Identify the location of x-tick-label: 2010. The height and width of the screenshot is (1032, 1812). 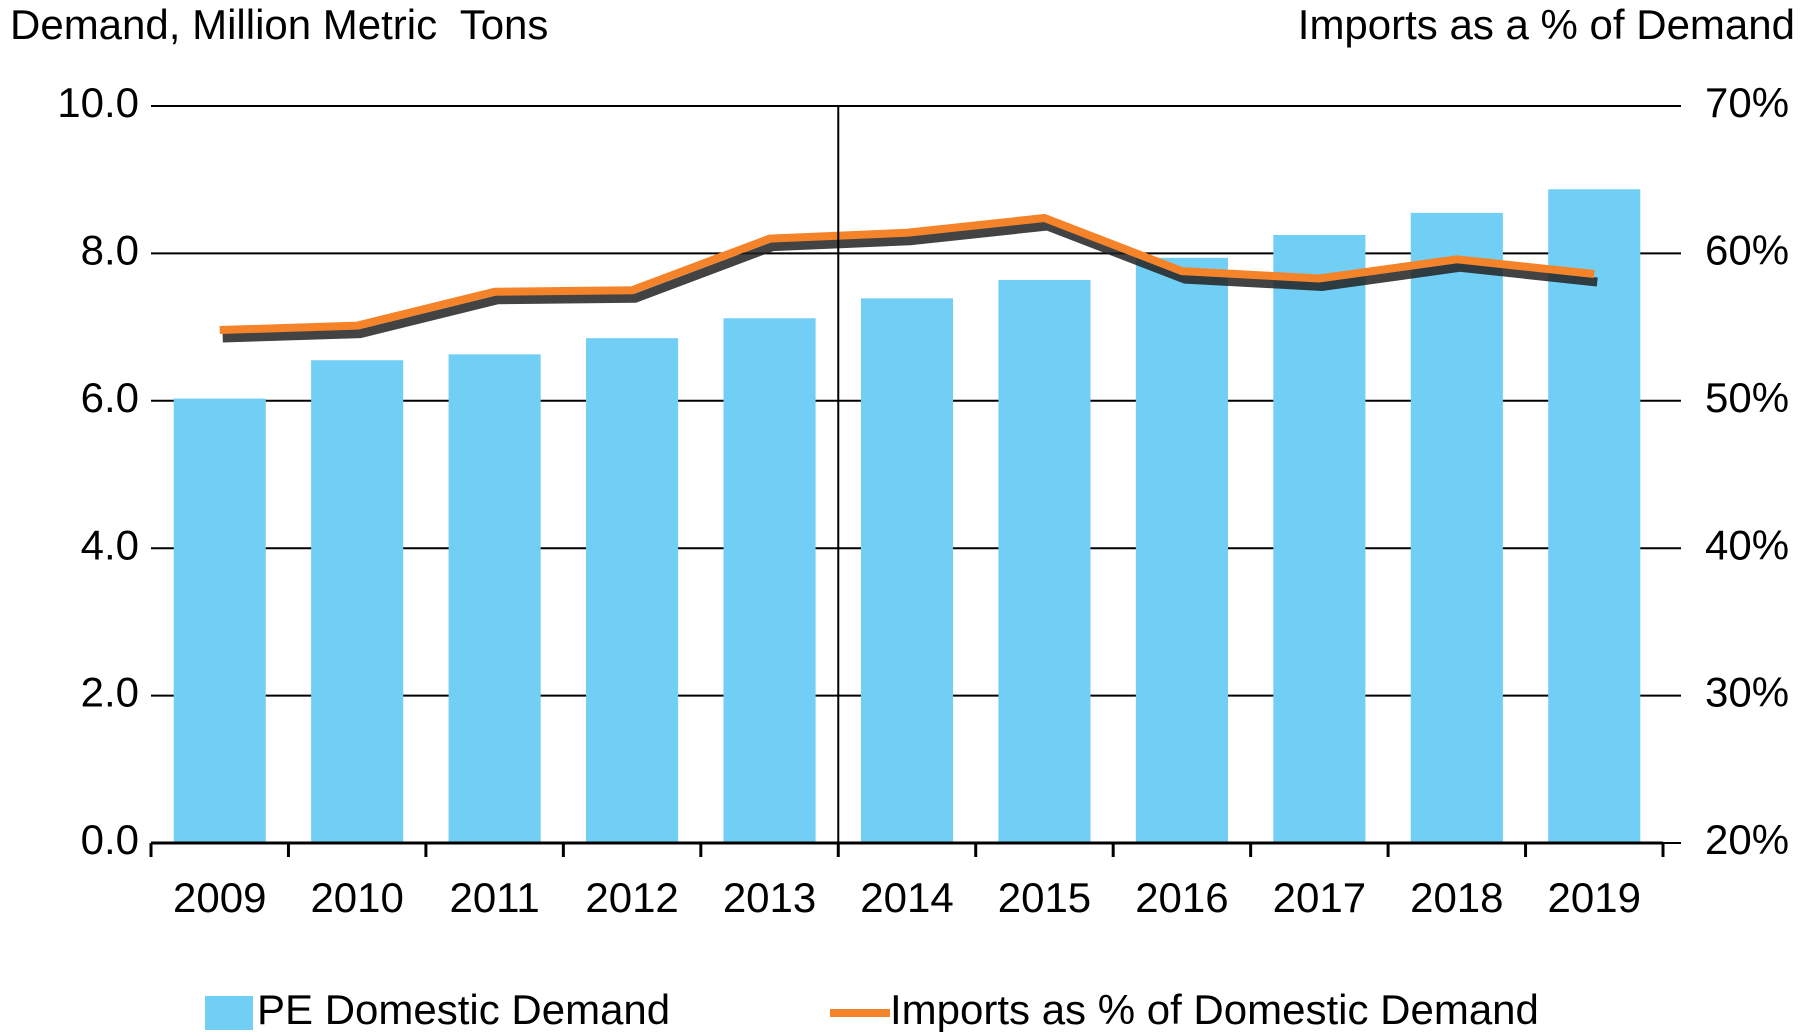
(356, 897).